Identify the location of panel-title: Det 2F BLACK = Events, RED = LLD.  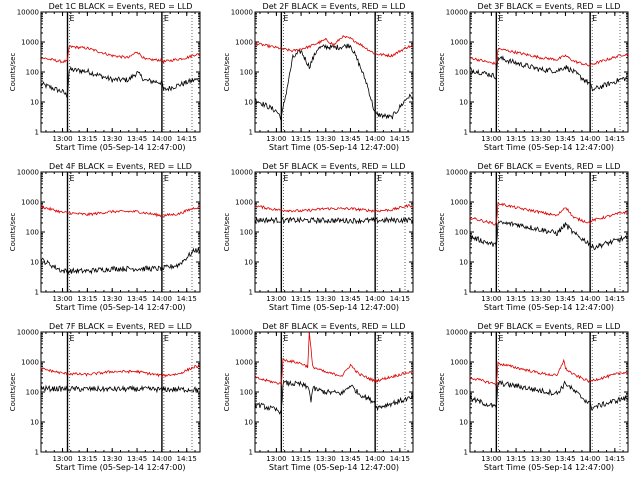
(334, 6).